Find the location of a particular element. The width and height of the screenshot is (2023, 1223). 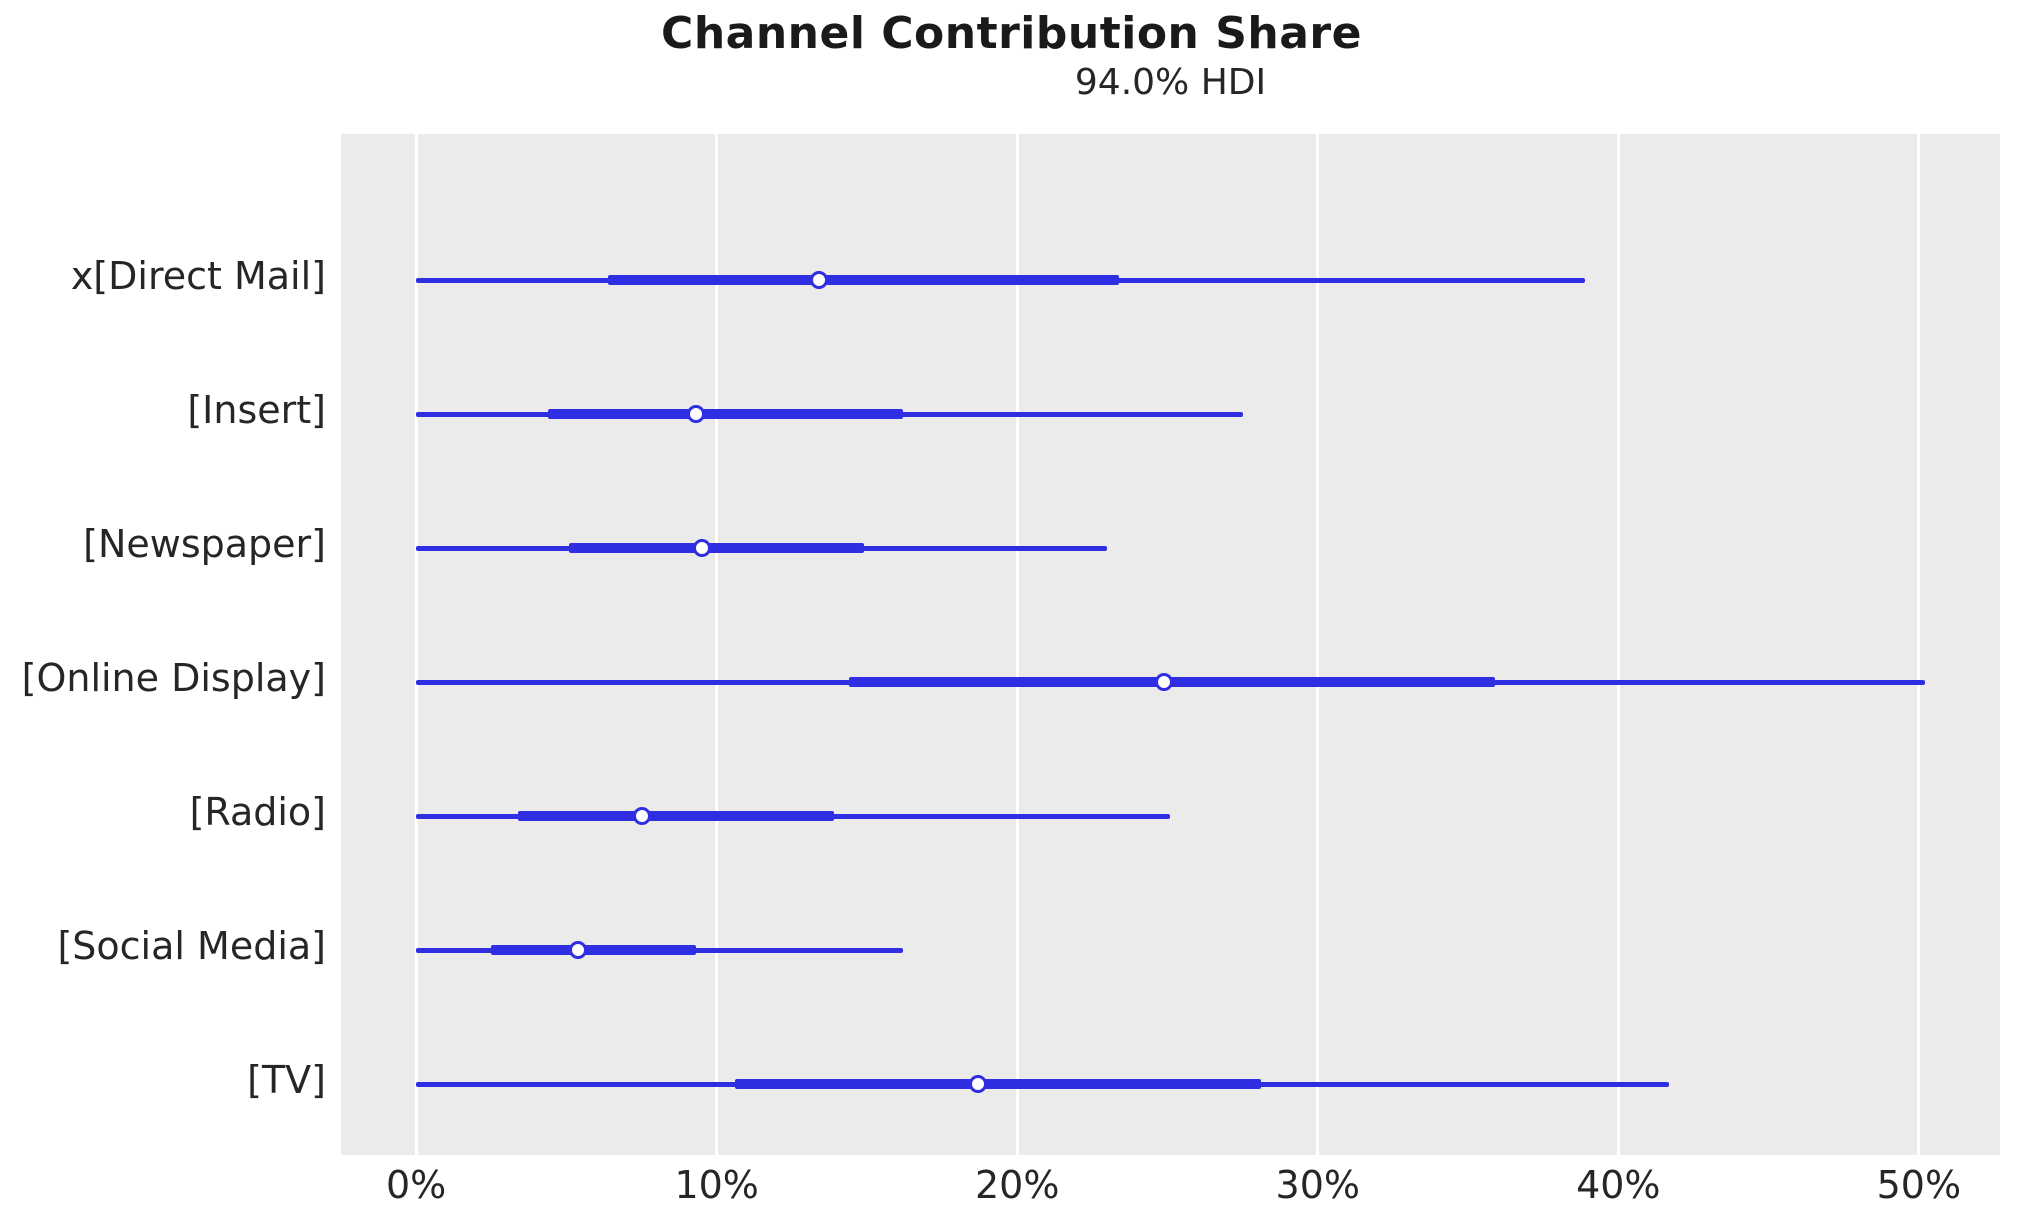

y-tick-label: x[Direct Mail] is located at coordinates (198, 276).